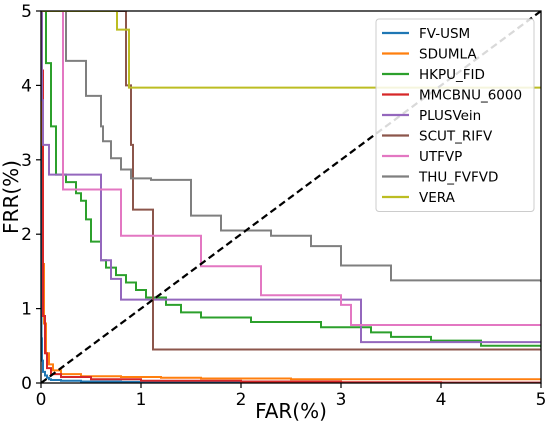  Describe the element at coordinates (26, 384) in the screenshot. I see `y-tick-label: 0` at that location.